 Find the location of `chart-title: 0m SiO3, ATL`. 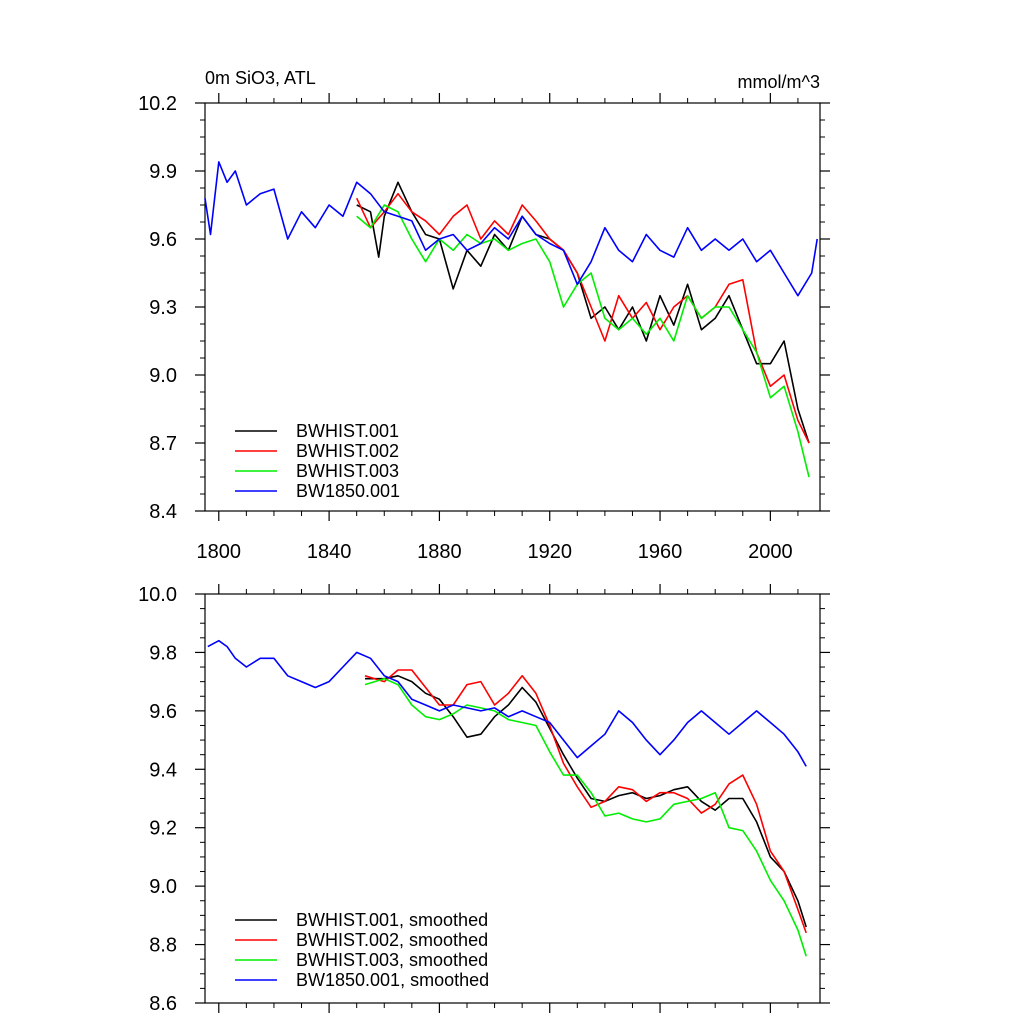

chart-title: 0m SiO3, ATL is located at coordinates (260, 78).